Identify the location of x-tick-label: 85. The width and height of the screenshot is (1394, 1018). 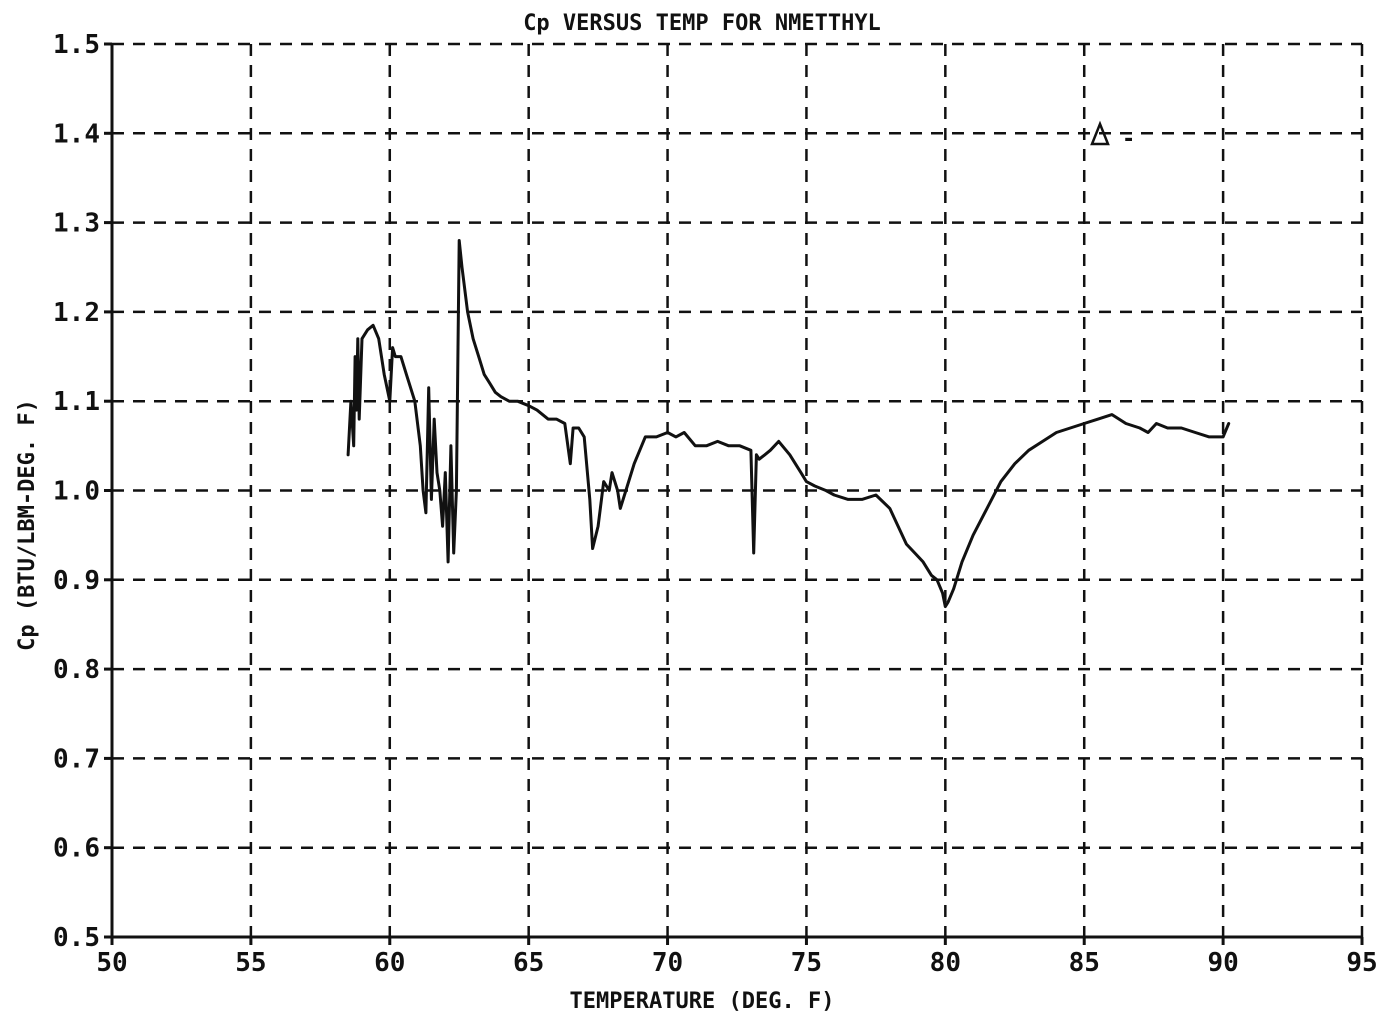
(1084, 963).